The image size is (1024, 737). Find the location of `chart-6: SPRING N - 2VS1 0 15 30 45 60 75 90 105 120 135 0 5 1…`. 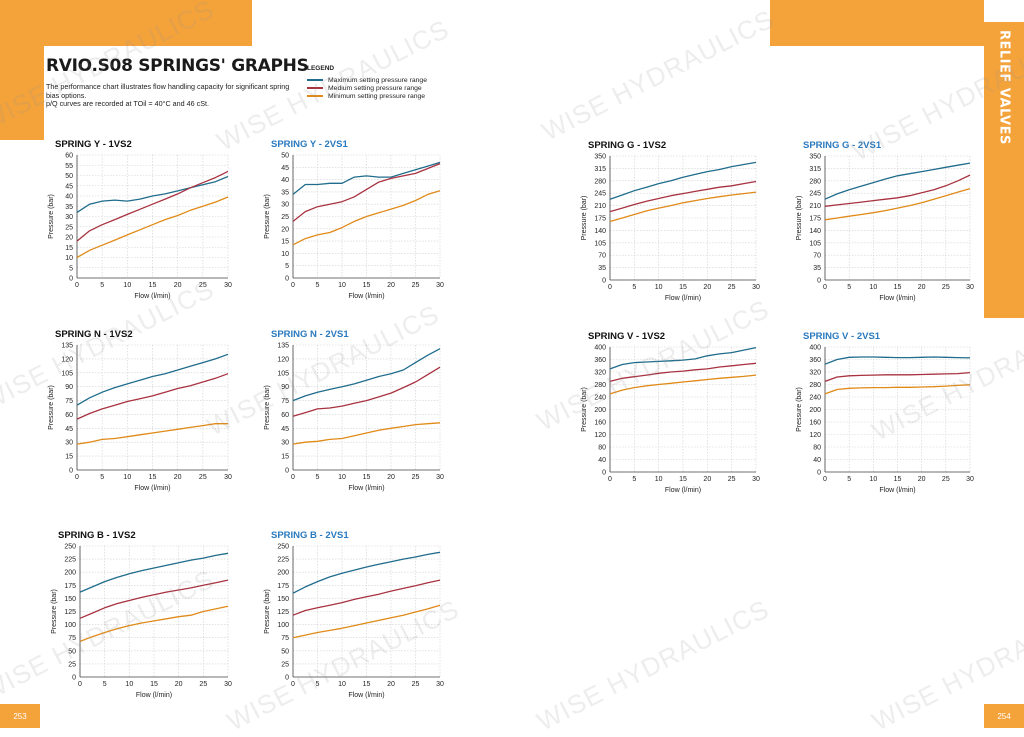

chart-6: SPRING N - 2VS1 0 15 30 45 60 75 90 105 120 135 0 5 1… is located at coordinates (354, 410).